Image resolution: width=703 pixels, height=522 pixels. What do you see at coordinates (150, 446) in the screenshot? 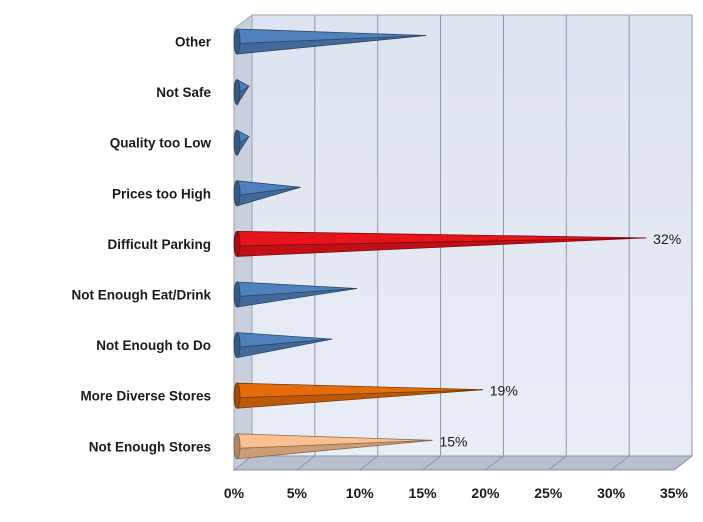
I see `category-label: Not Enough Stores` at bounding box center [150, 446].